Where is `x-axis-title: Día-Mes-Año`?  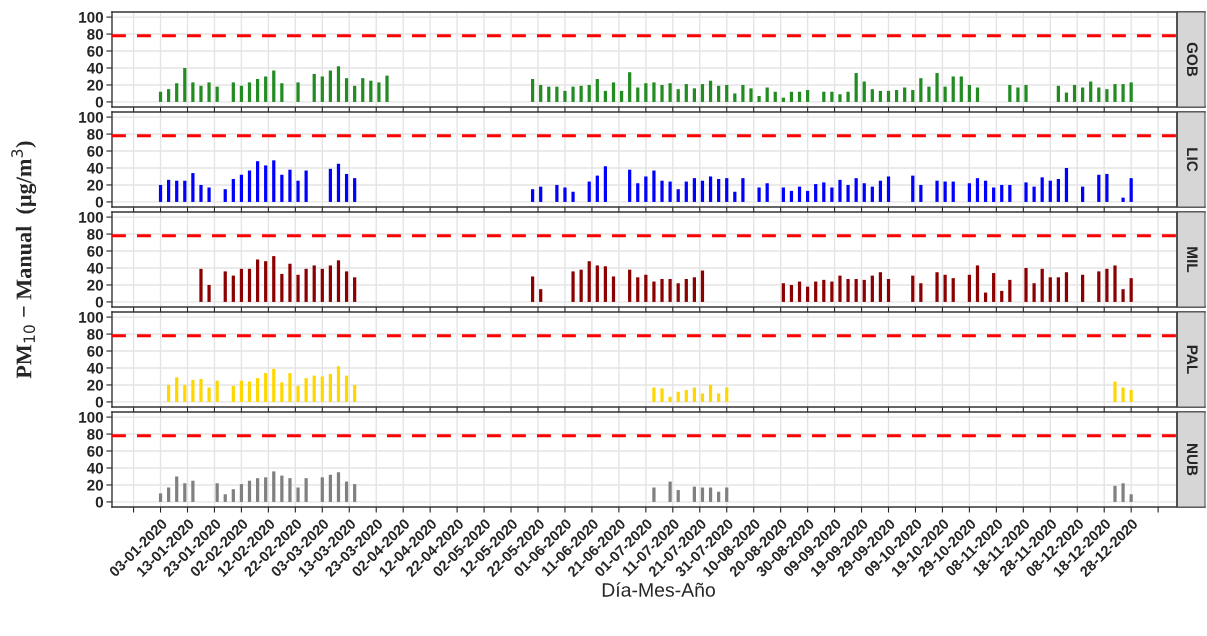
x-axis-title: Día-Mes-Año is located at coordinates (658, 589).